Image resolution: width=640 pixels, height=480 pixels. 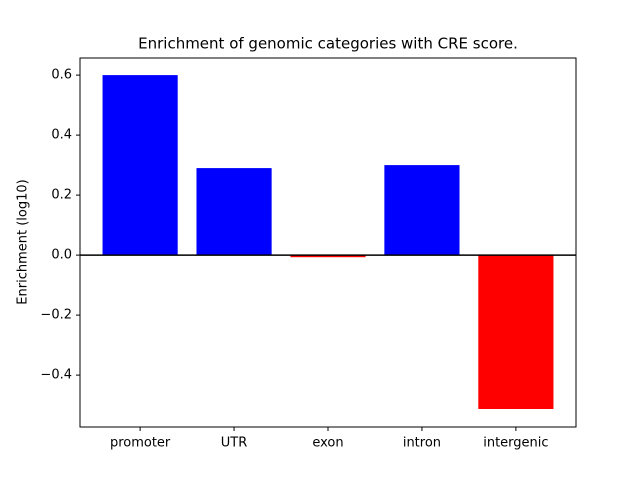 I want to click on x-tick-label: UTR, so click(x=234, y=443).